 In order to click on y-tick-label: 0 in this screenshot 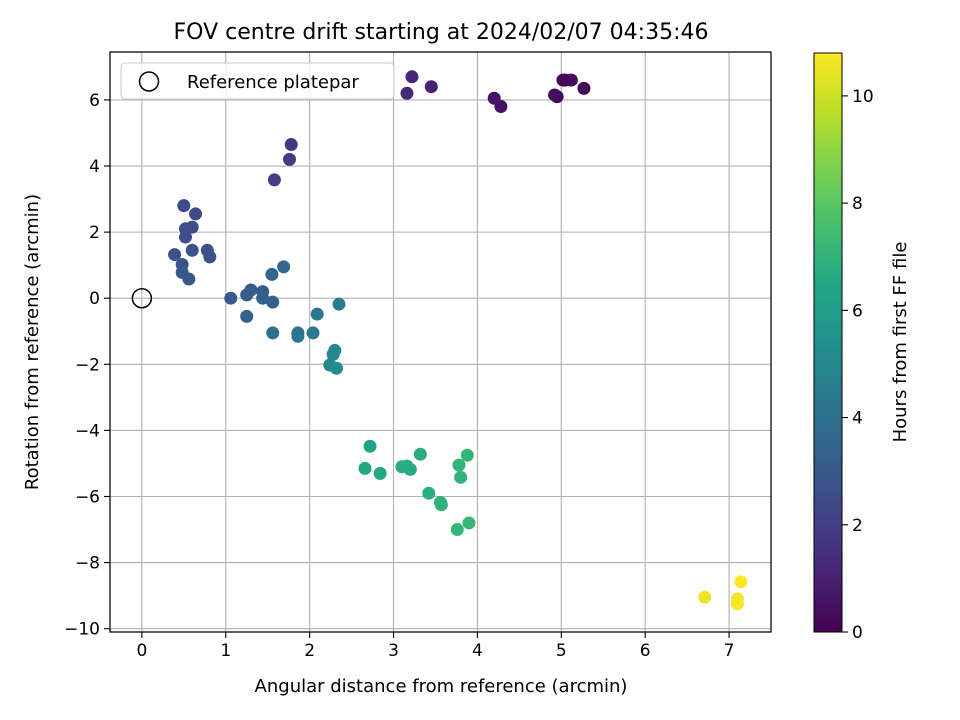, I will do `click(94, 299)`.